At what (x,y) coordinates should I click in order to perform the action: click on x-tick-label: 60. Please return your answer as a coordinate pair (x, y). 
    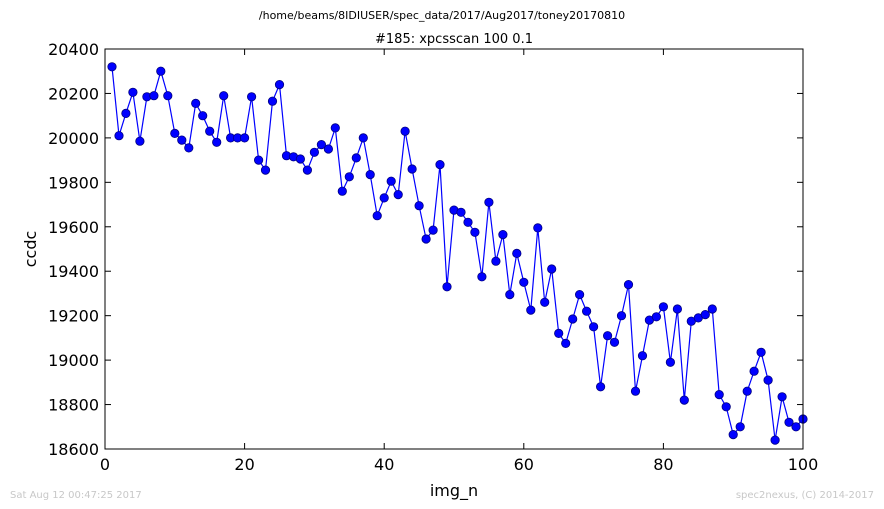
    Looking at the image, I should click on (524, 464).